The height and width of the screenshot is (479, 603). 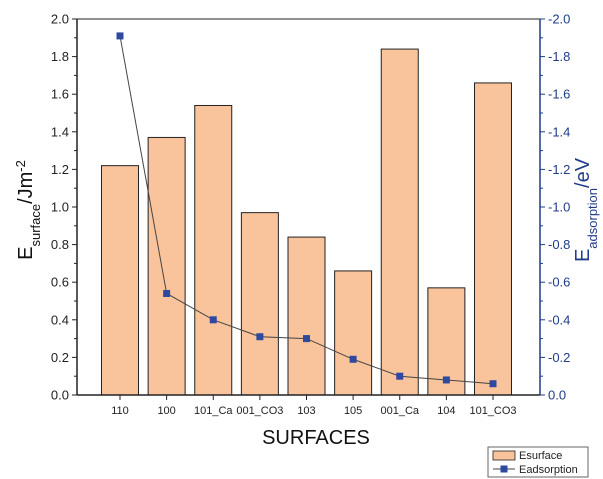 What do you see at coordinates (559, 131) in the screenshot?
I see `y-right-tick-label: -1.4` at bounding box center [559, 131].